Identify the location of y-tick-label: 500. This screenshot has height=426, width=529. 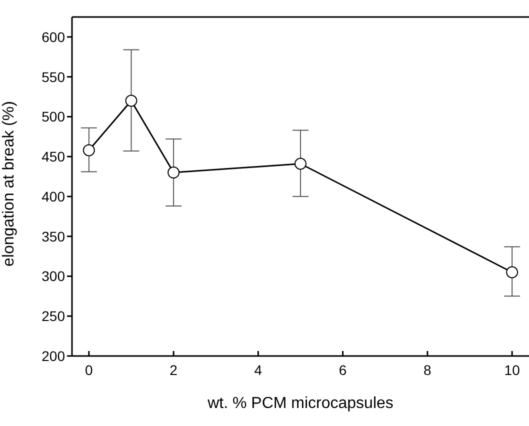
(54, 116).